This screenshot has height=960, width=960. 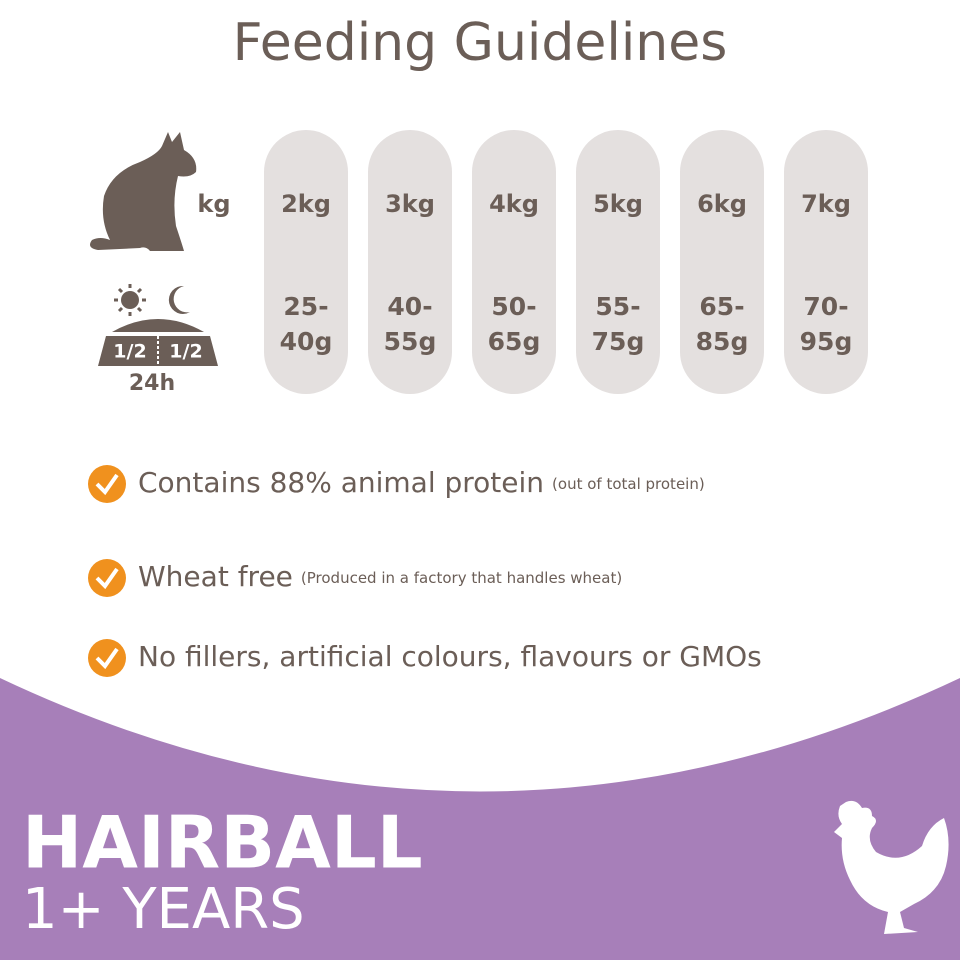 I want to click on weight: 4kg, so click(x=514, y=204).